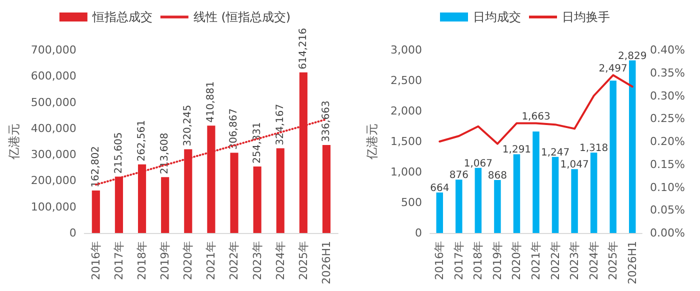  I want to click on data-label: 213,608, so click(165, 153).